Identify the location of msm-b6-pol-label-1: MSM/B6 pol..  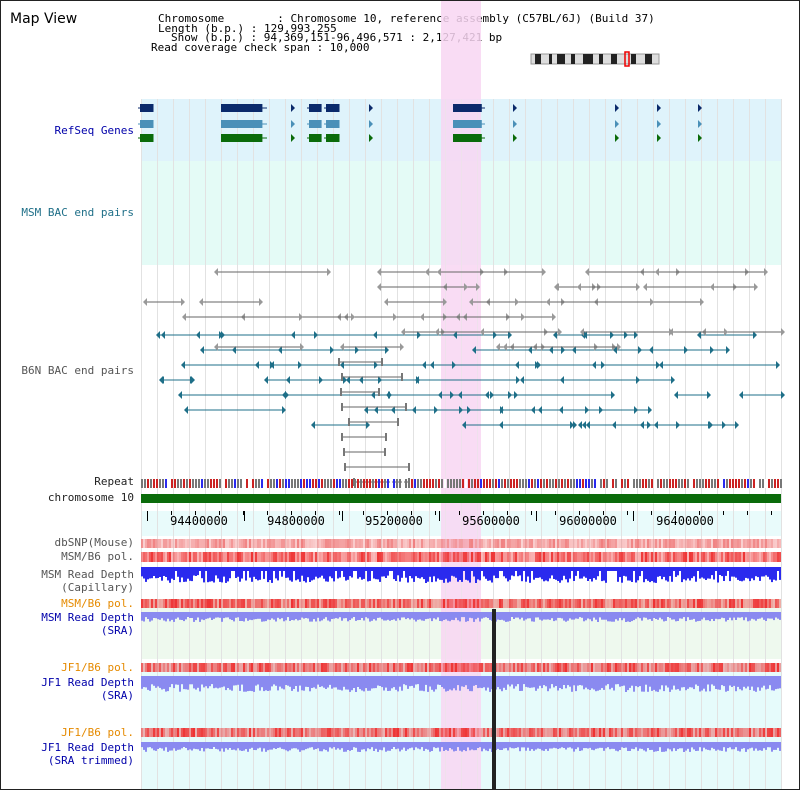
(97, 556).